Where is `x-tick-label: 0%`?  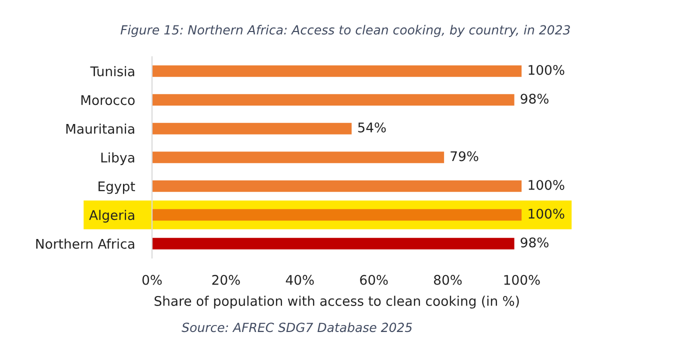 x-tick-label: 0% is located at coordinates (152, 279).